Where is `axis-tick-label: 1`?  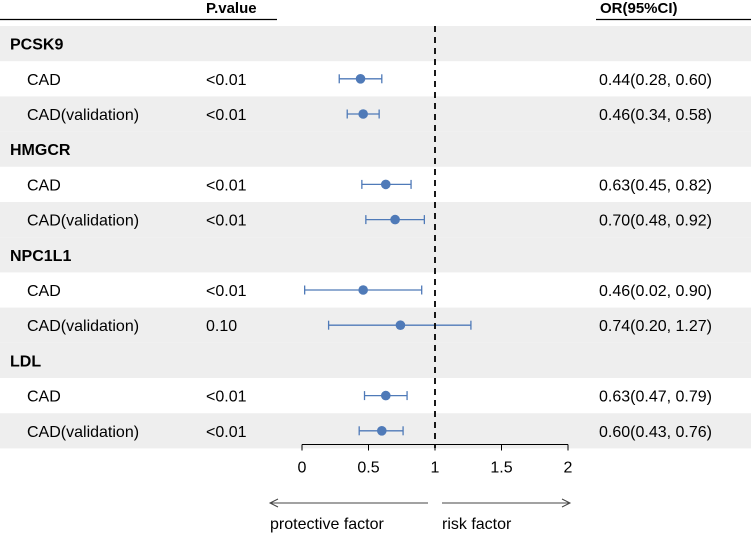
axis-tick-label: 1 is located at coordinates (435, 468).